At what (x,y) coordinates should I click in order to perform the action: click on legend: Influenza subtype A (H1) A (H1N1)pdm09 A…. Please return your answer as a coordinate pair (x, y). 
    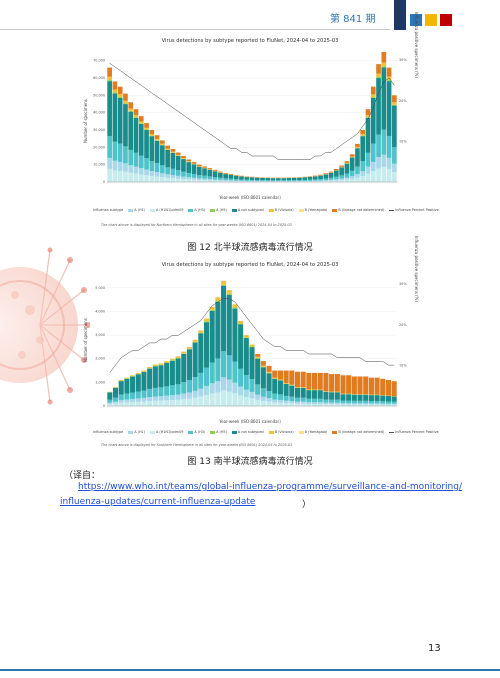
    Looking at the image, I should click on (266, 210).